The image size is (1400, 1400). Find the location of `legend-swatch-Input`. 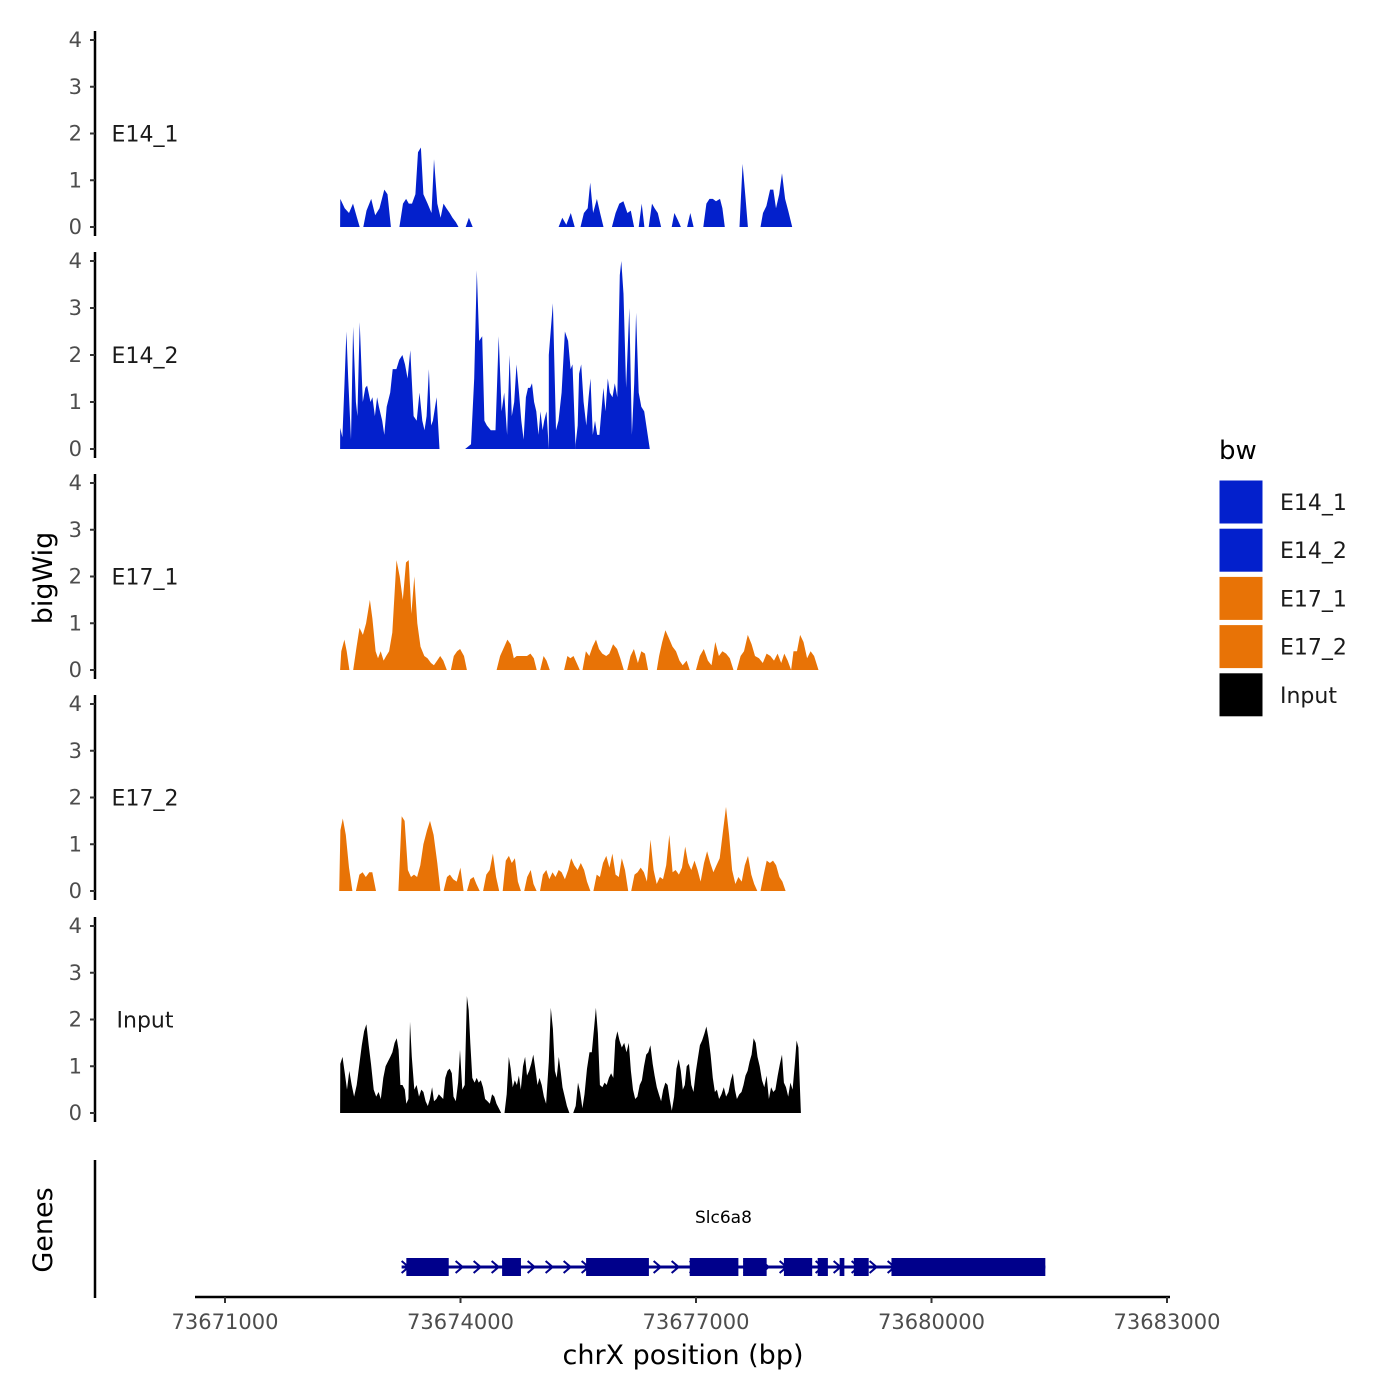

legend-swatch-Input is located at coordinates (1241, 695).